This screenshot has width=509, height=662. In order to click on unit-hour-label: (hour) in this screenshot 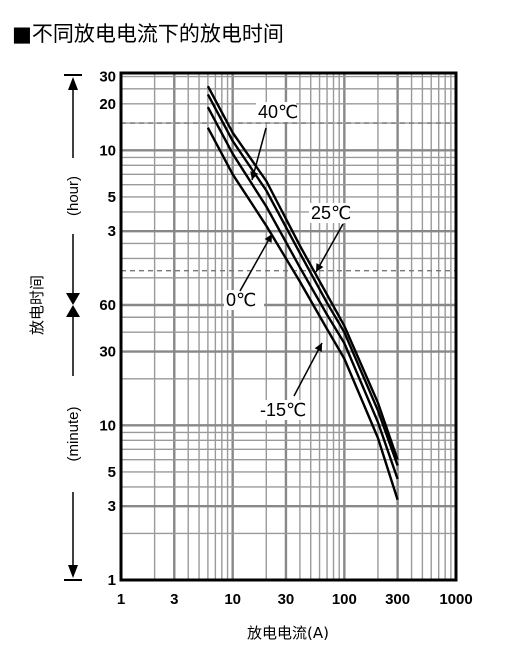, I will do `click(73, 196)`.